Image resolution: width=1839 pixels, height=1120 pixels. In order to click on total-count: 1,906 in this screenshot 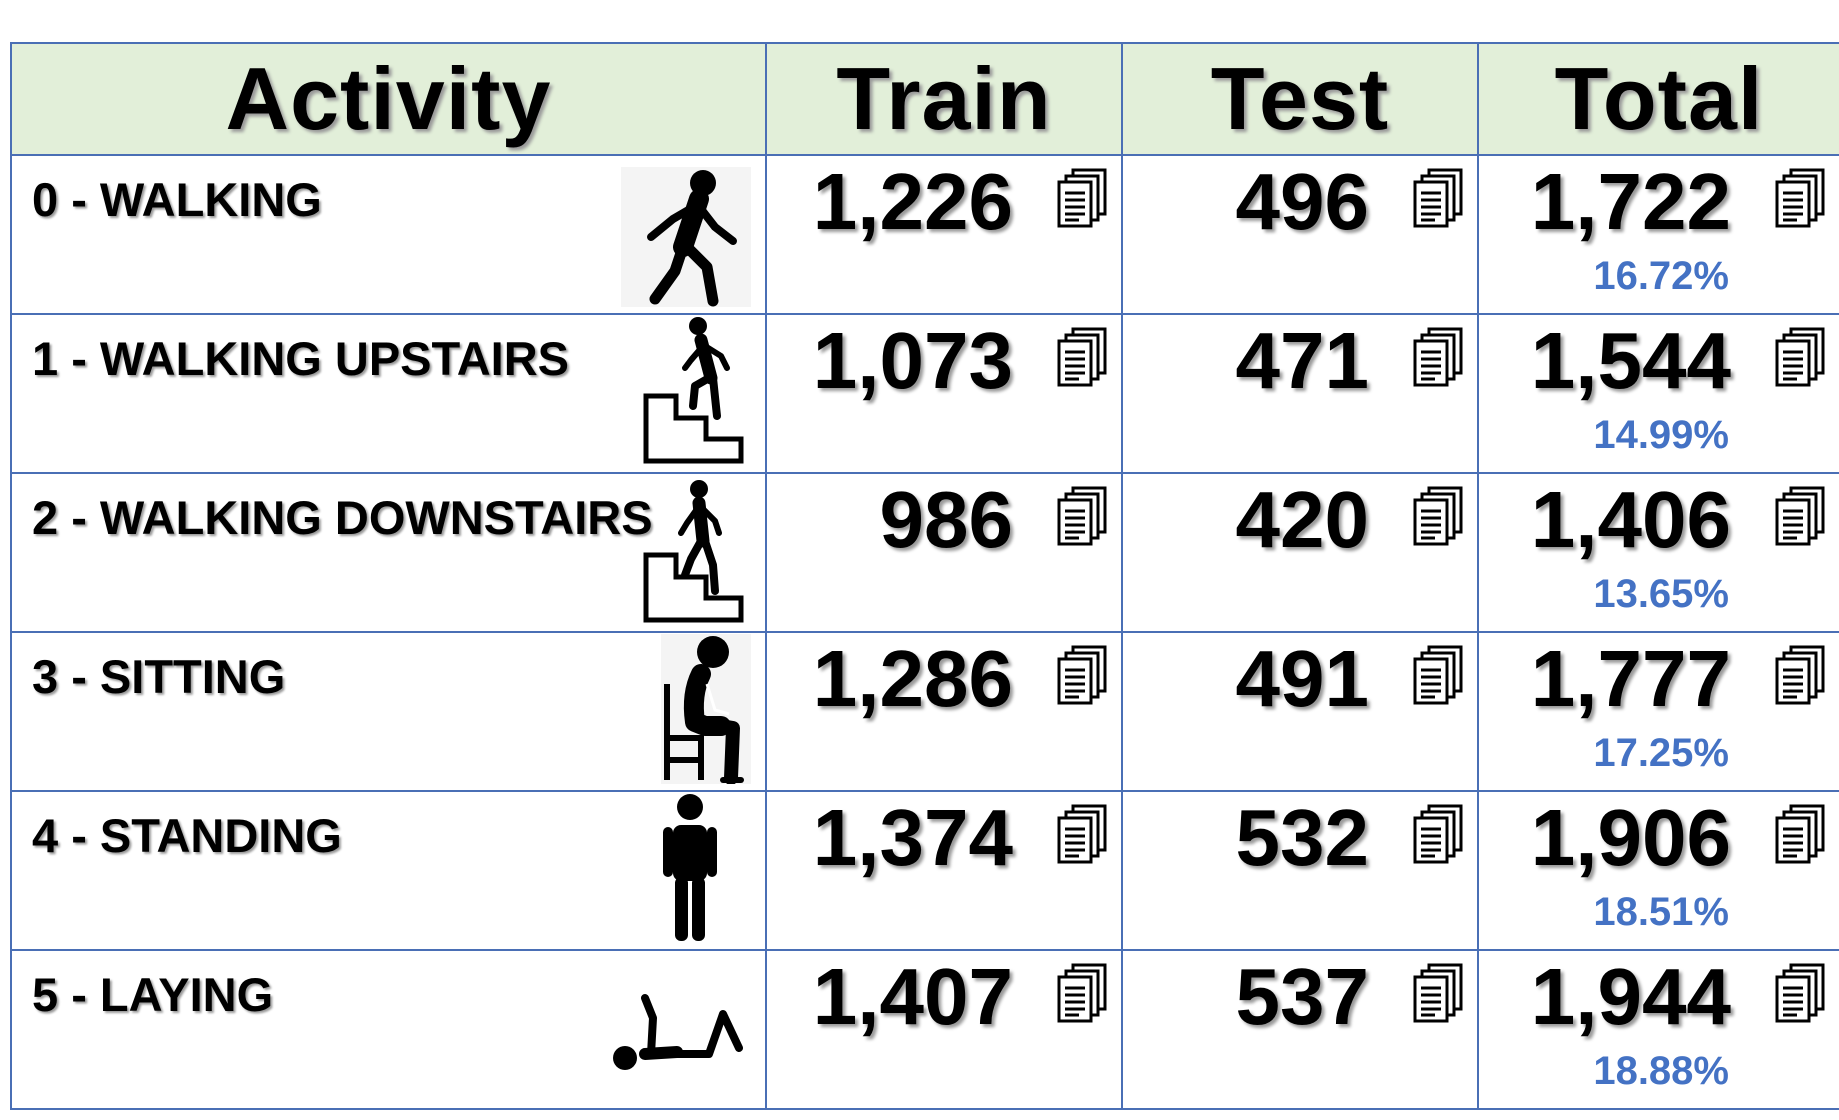, I will do `click(1630, 837)`.